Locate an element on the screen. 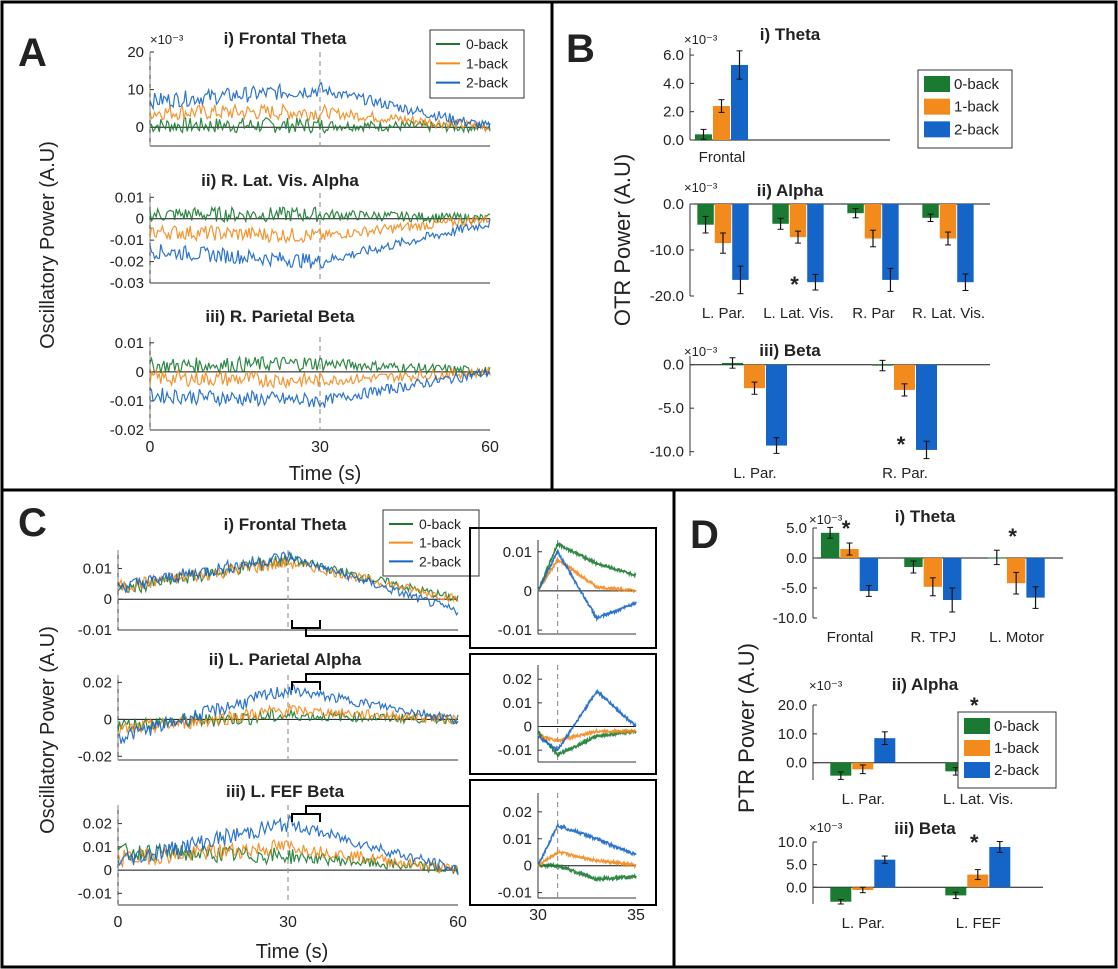 The width and height of the screenshot is (1118, 969). chart-title: i) Frontal Theta is located at coordinates (285, 524).